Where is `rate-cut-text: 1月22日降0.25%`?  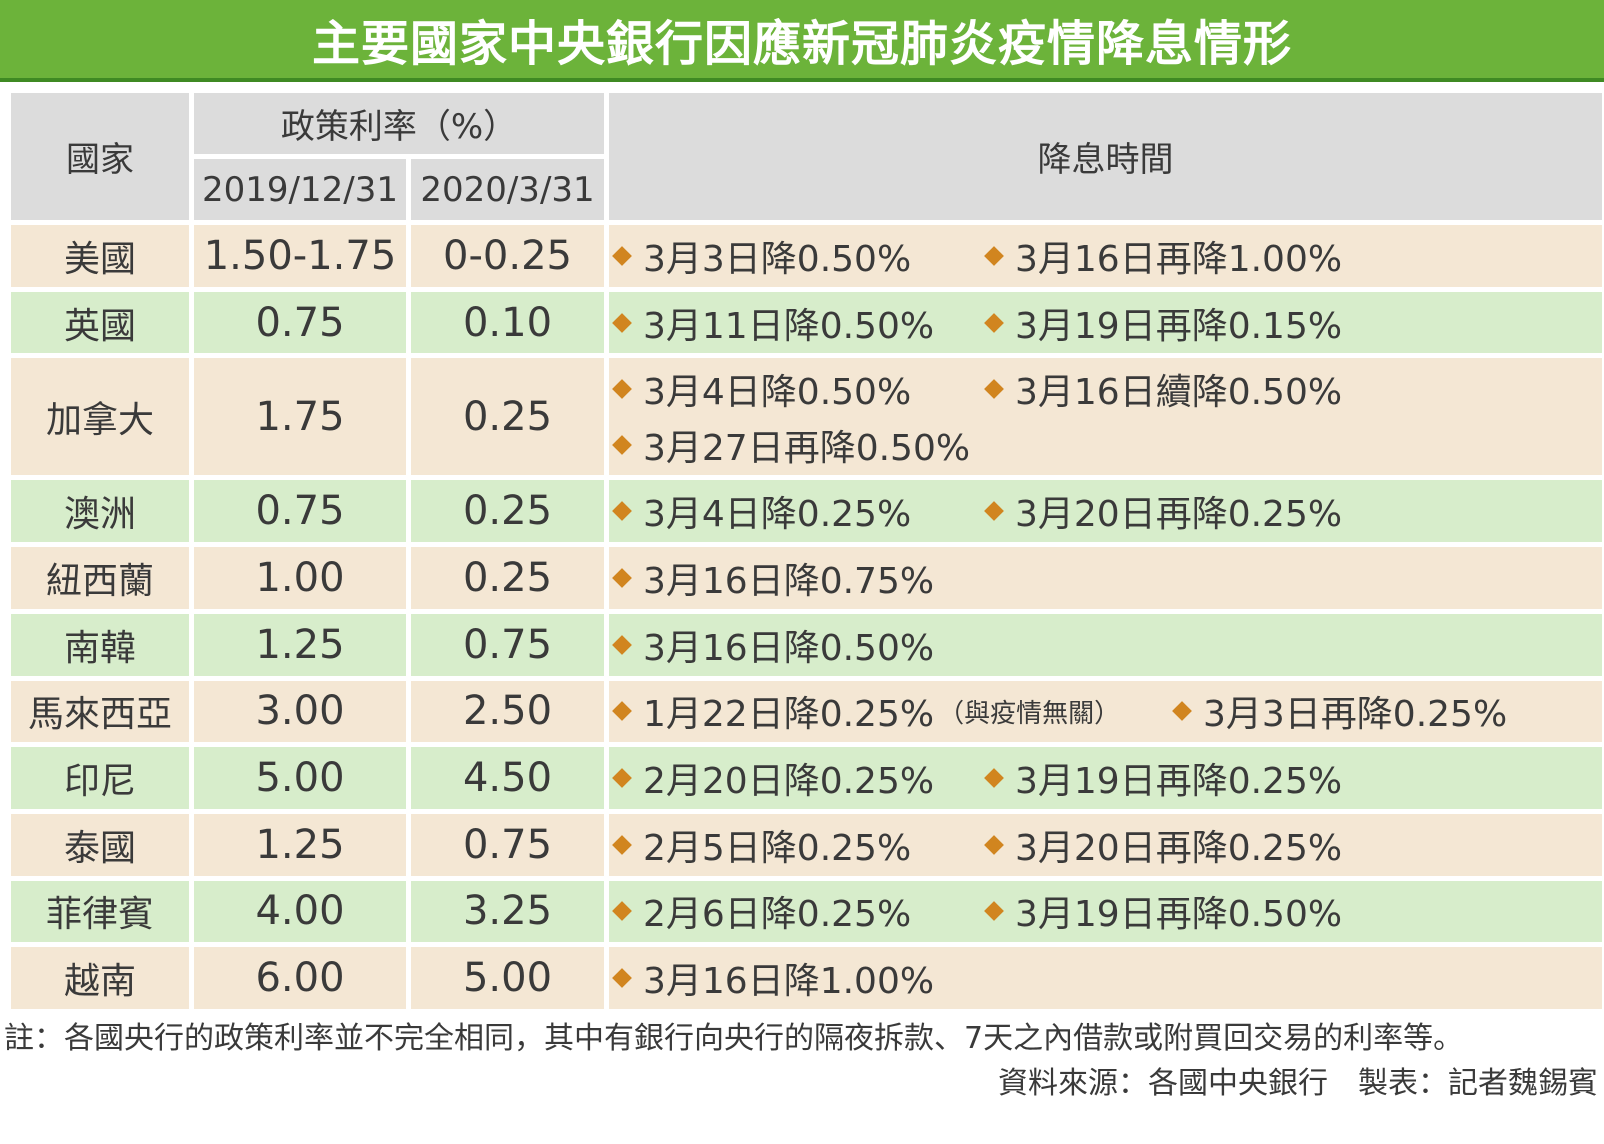 rate-cut-text: 1月22日降0.25% is located at coordinates (789, 715).